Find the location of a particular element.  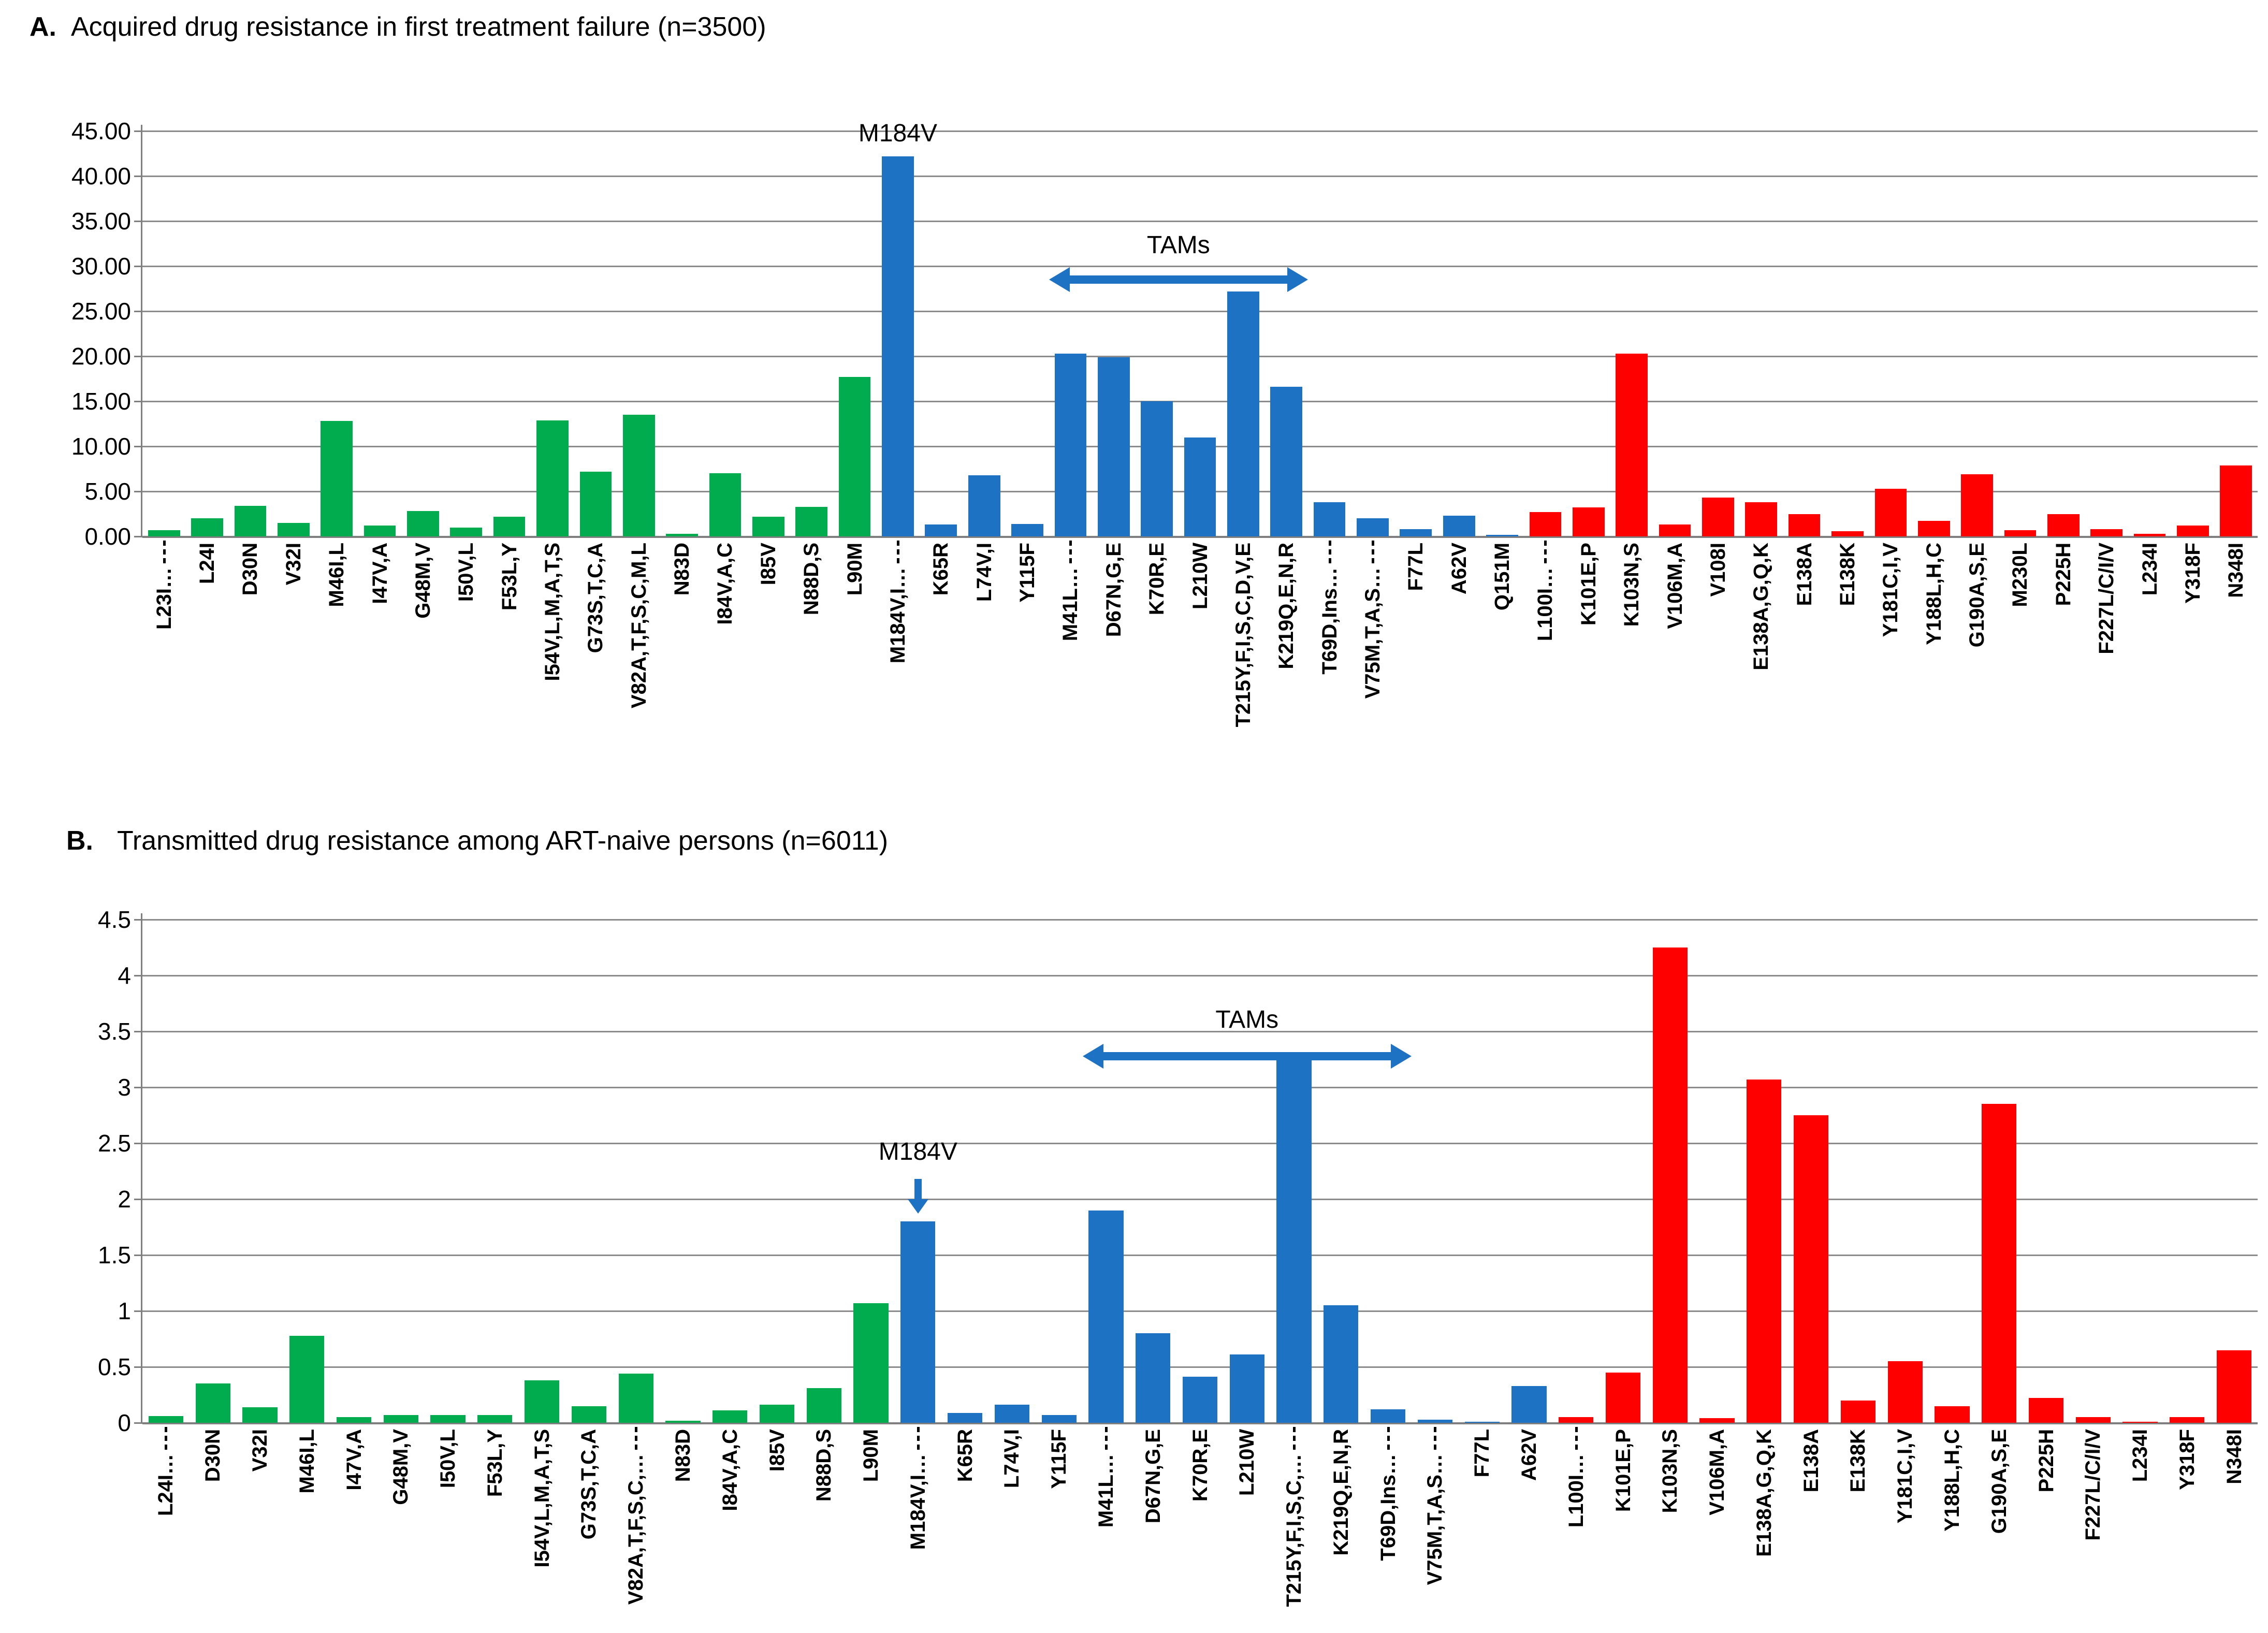

bar-V106M,A is located at coordinates (1717, 1421).